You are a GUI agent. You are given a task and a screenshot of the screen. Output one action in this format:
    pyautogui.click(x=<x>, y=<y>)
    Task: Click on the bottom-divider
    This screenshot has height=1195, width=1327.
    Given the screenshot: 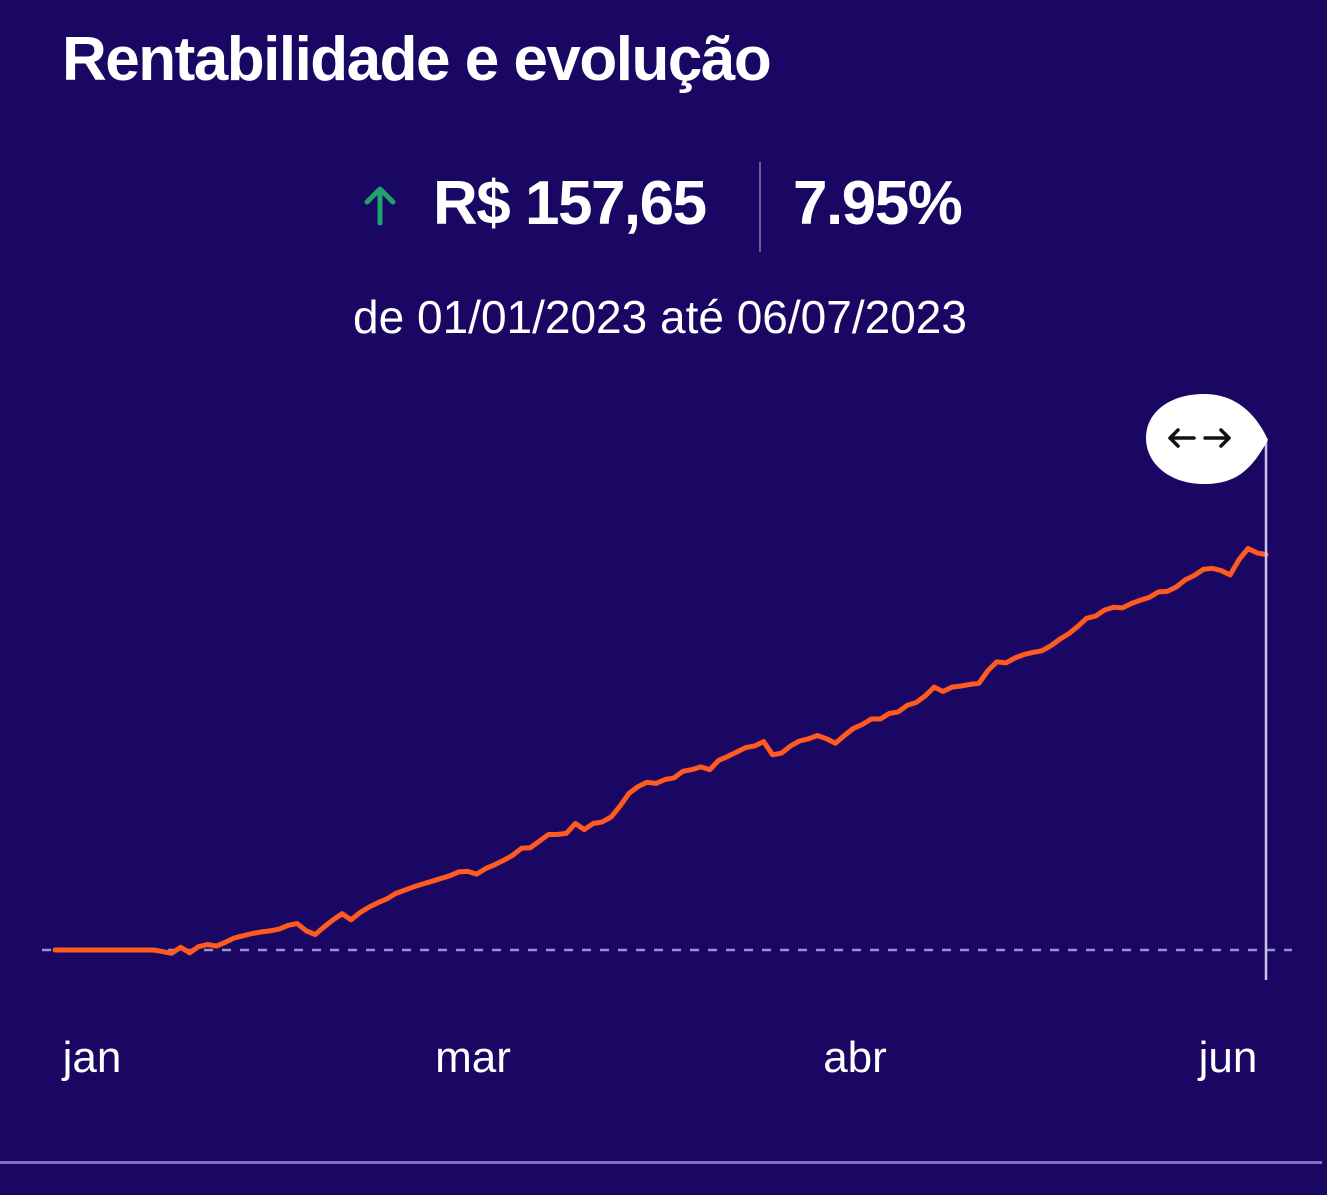 What is the action you would take?
    pyautogui.click(x=661, y=1162)
    